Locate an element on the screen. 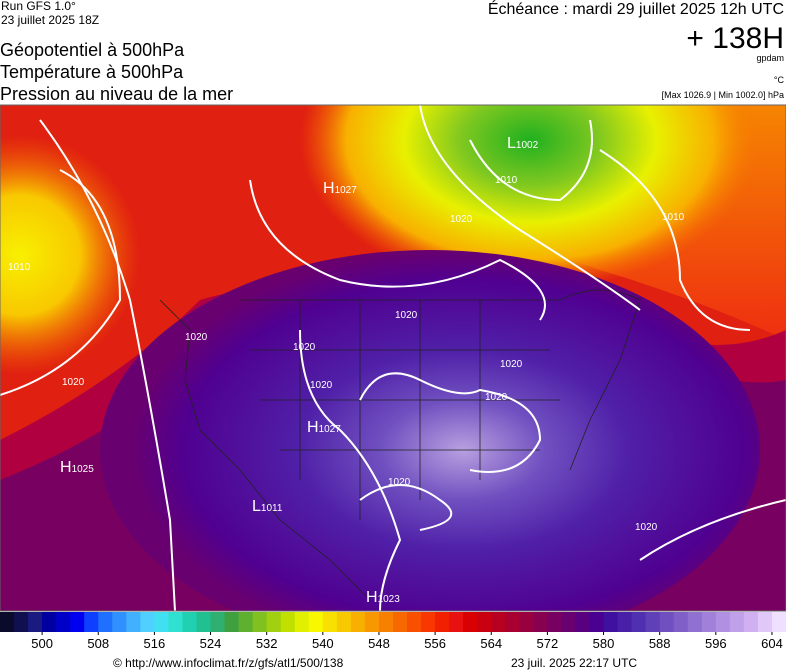 Image resolution: width=786 pixels, height=672 pixels. forecast-time: Échéance : mardi 29 juillet 2025 12h UTC is located at coordinates (636, 9).